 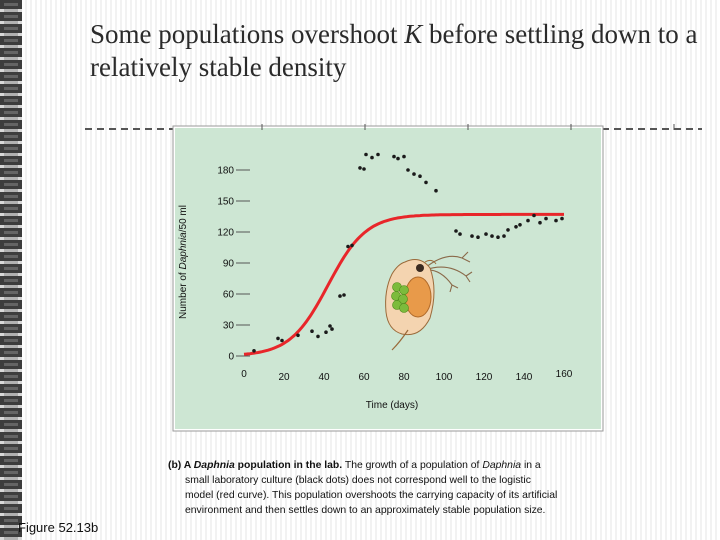 What do you see at coordinates (524, 377) in the screenshot?
I see `x-tick-label: 140` at bounding box center [524, 377].